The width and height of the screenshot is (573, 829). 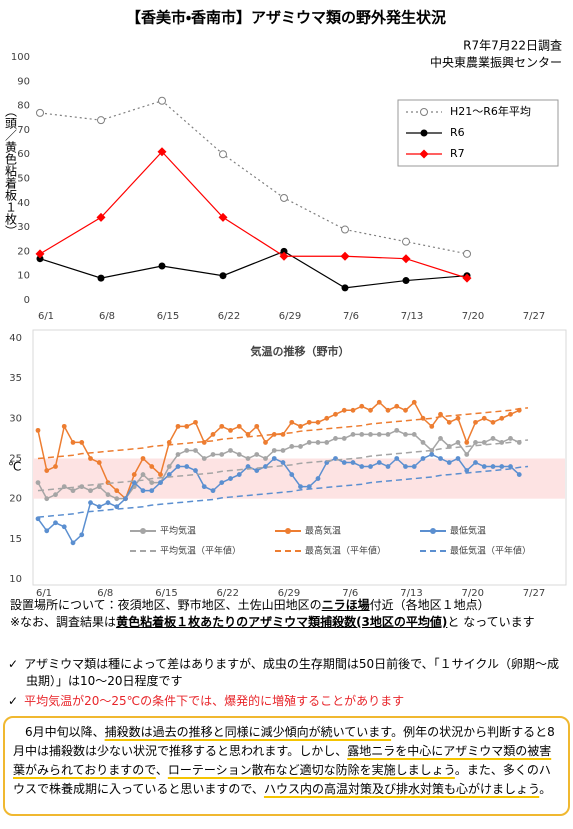 What do you see at coordinates (282, 760) in the screenshot?
I see `text-segment: 露地ニラを中心にアザミウマ類の被害葉がみられておりますので` at bounding box center [282, 760].